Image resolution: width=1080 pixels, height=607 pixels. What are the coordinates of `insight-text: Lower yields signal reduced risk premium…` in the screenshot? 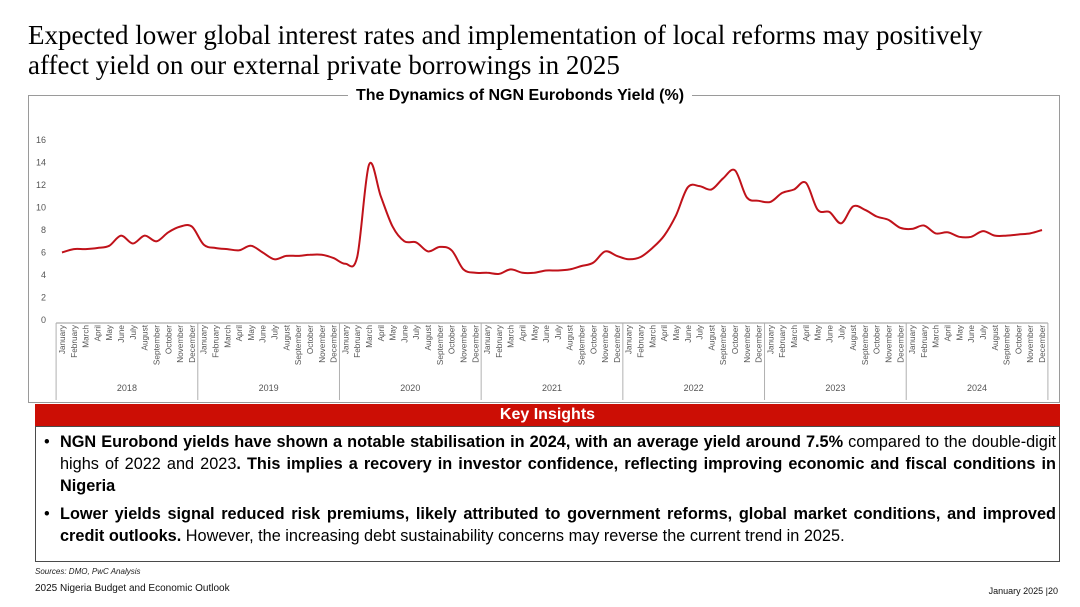 It's located at (558, 525).